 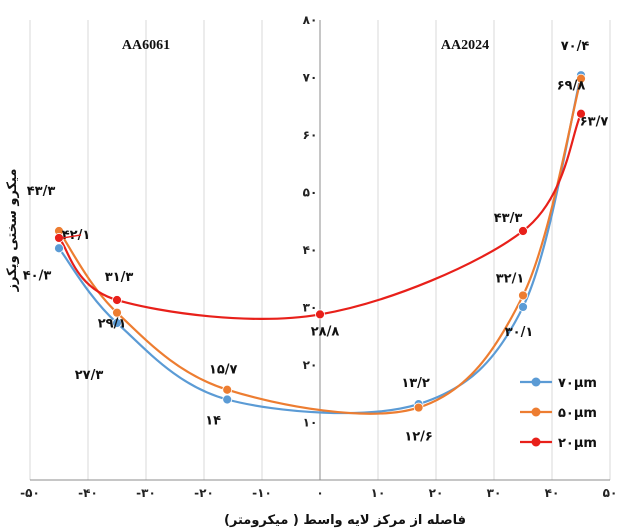 What do you see at coordinates (88, 493) in the screenshot?
I see `x-tick-label: -۴۰` at bounding box center [88, 493].